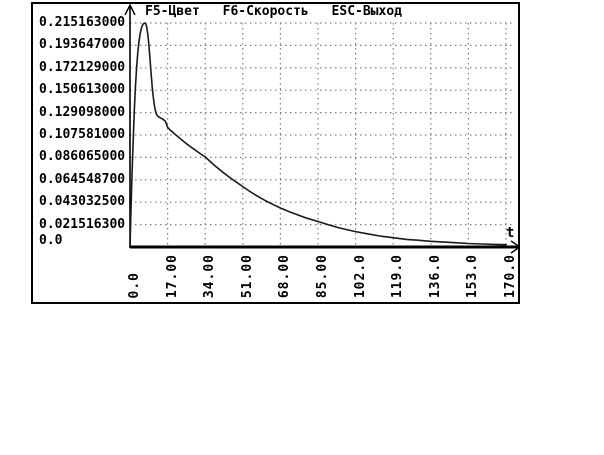  What do you see at coordinates (82, 134) in the screenshot?
I see `y-tick-label: 0.107581000` at bounding box center [82, 134].